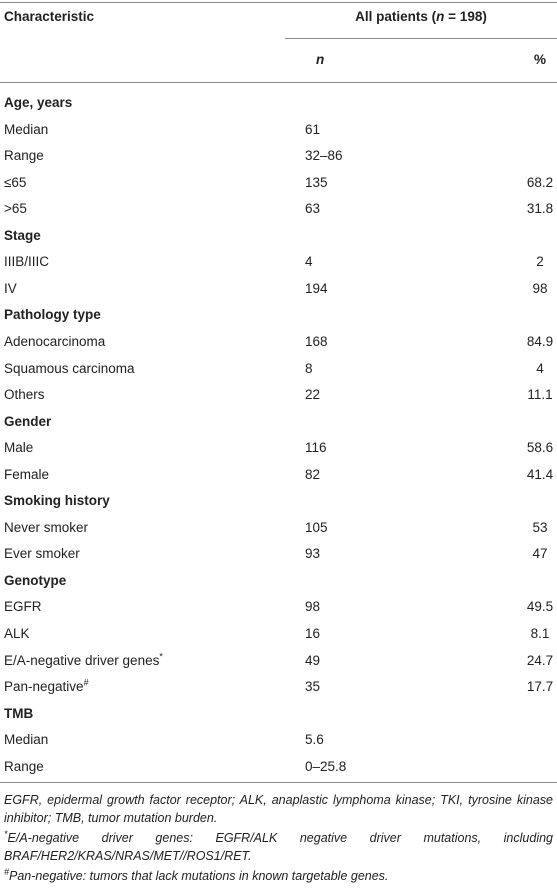  I want to click on row-label: Range, so click(24, 156).